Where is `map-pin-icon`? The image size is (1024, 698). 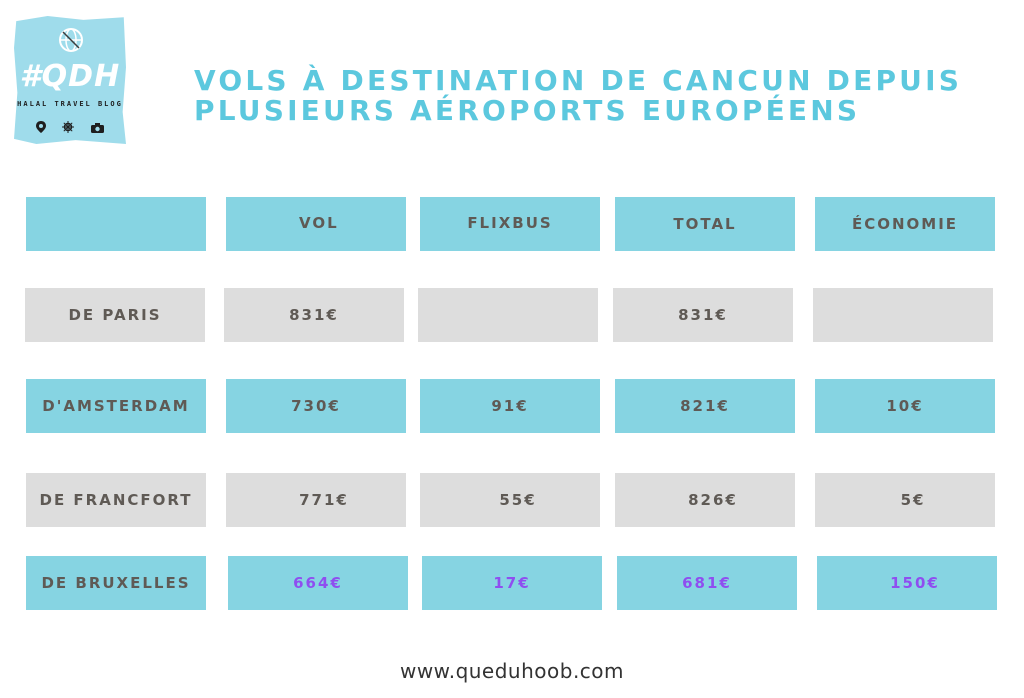 map-pin-icon is located at coordinates (41, 127).